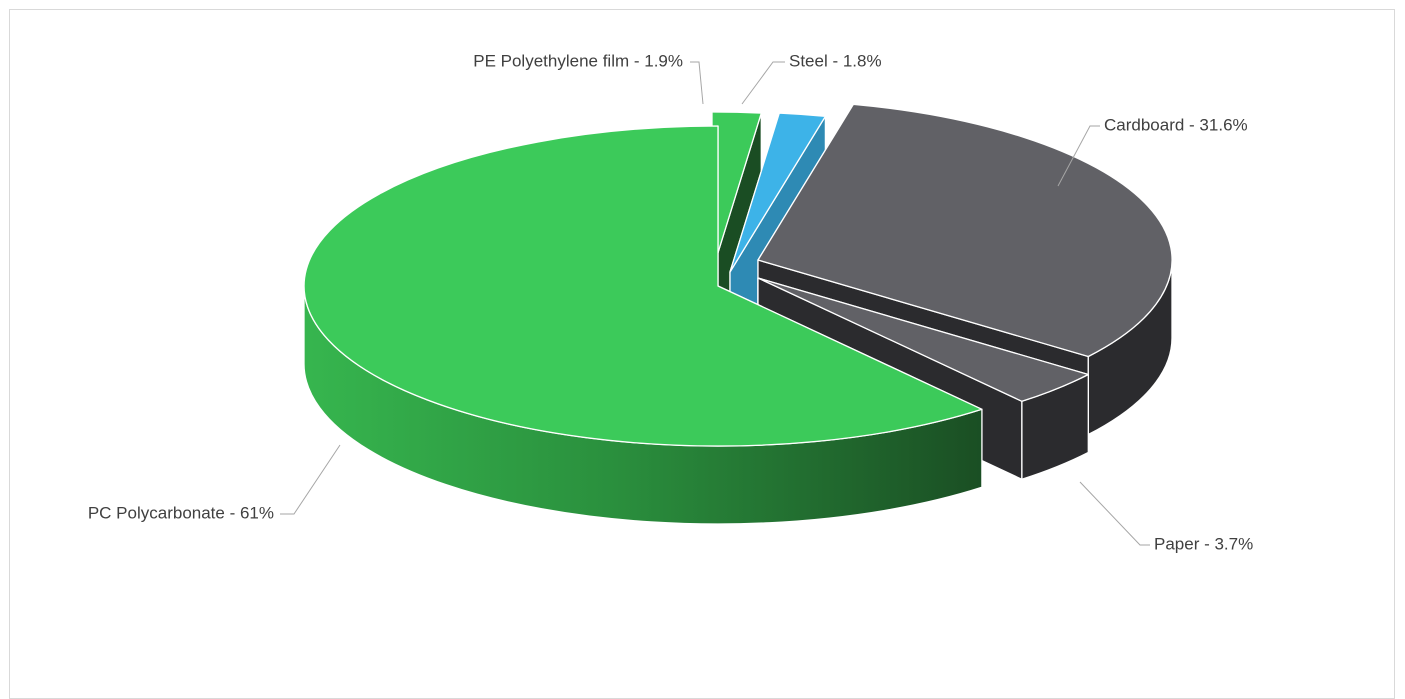  What do you see at coordinates (763, 83) in the screenshot?
I see `leader-line-steel` at bounding box center [763, 83].